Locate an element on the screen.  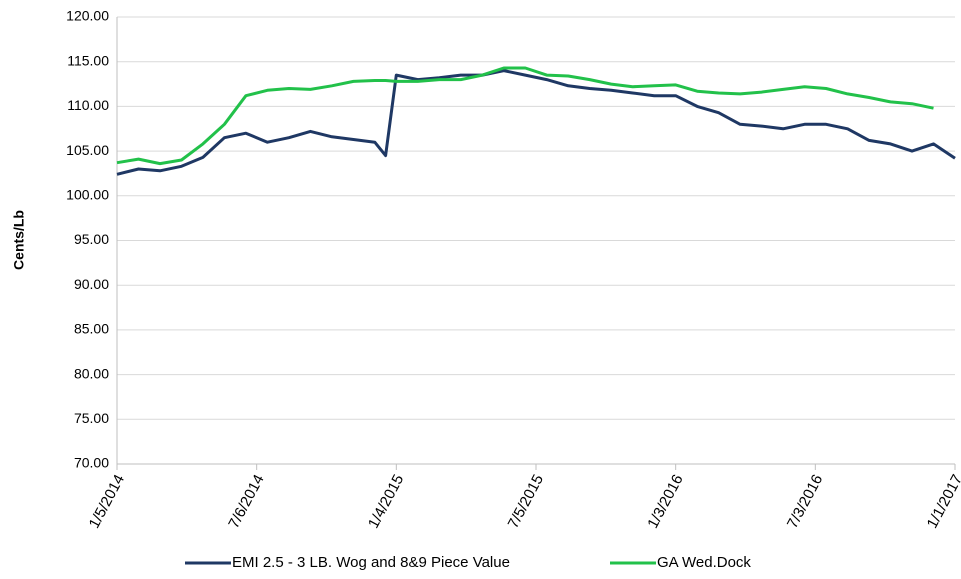
y-tick-label: 75.00 is located at coordinates (91, 418).